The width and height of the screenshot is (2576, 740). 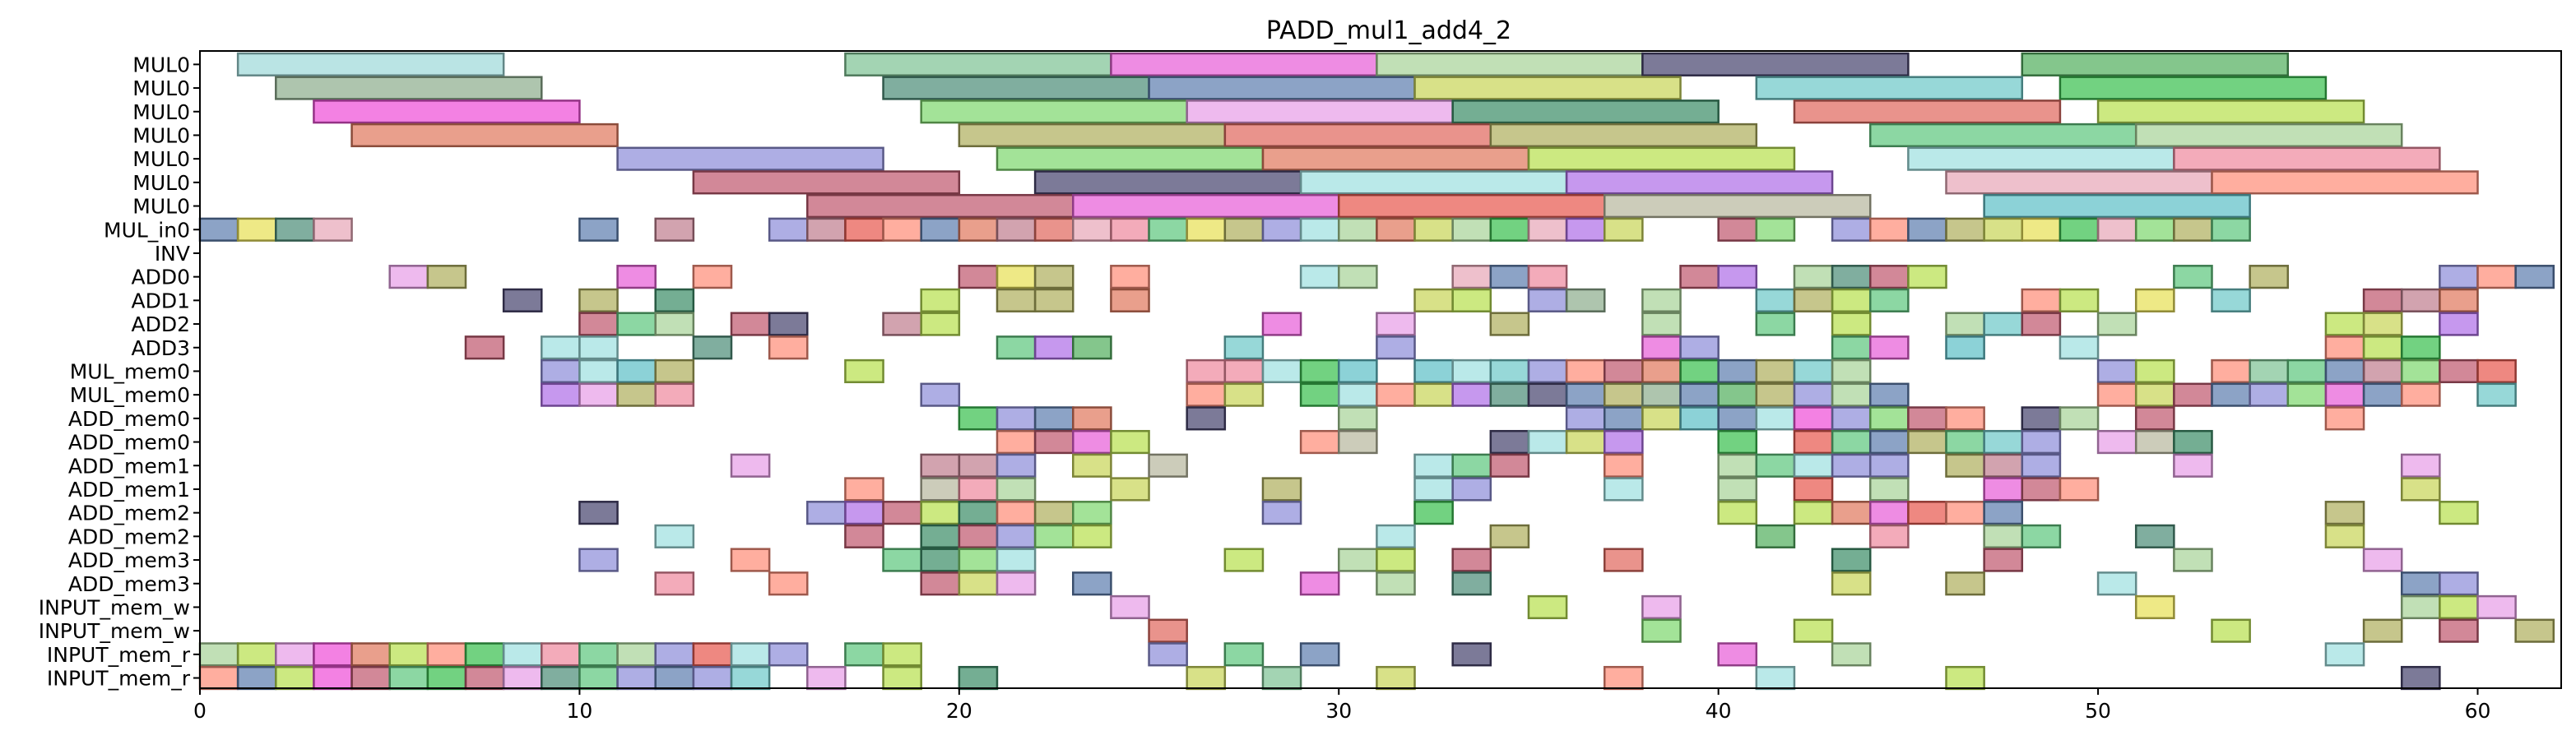 What do you see at coordinates (114, 631) in the screenshot?
I see `y-tick-label: INPUT_mem_w` at bounding box center [114, 631].